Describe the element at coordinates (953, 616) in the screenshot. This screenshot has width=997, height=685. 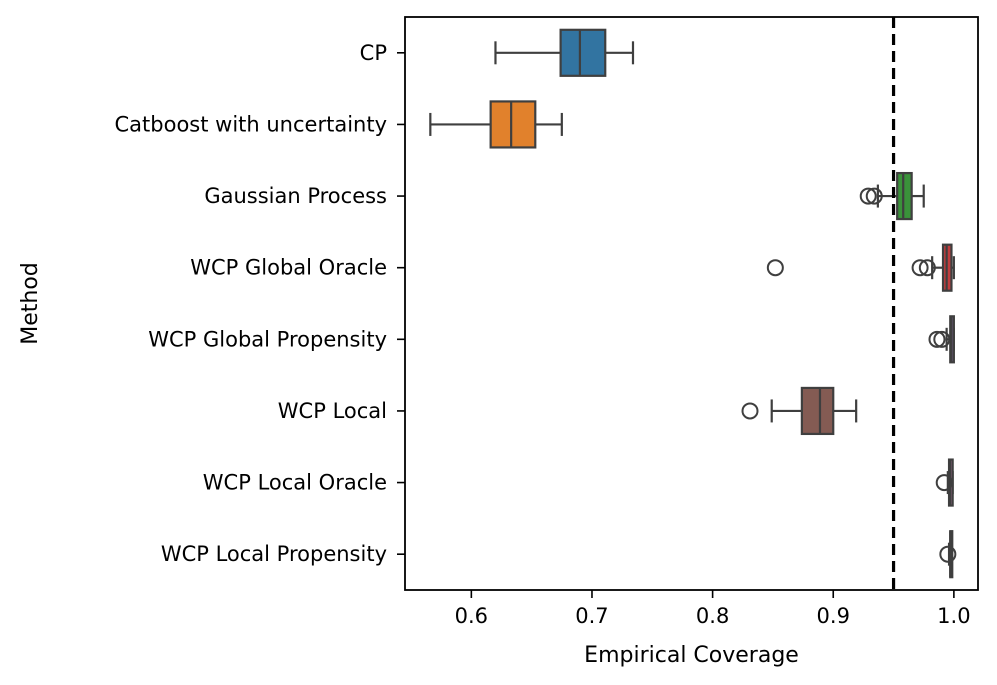
I see `x-tick-label: 1.0` at that location.